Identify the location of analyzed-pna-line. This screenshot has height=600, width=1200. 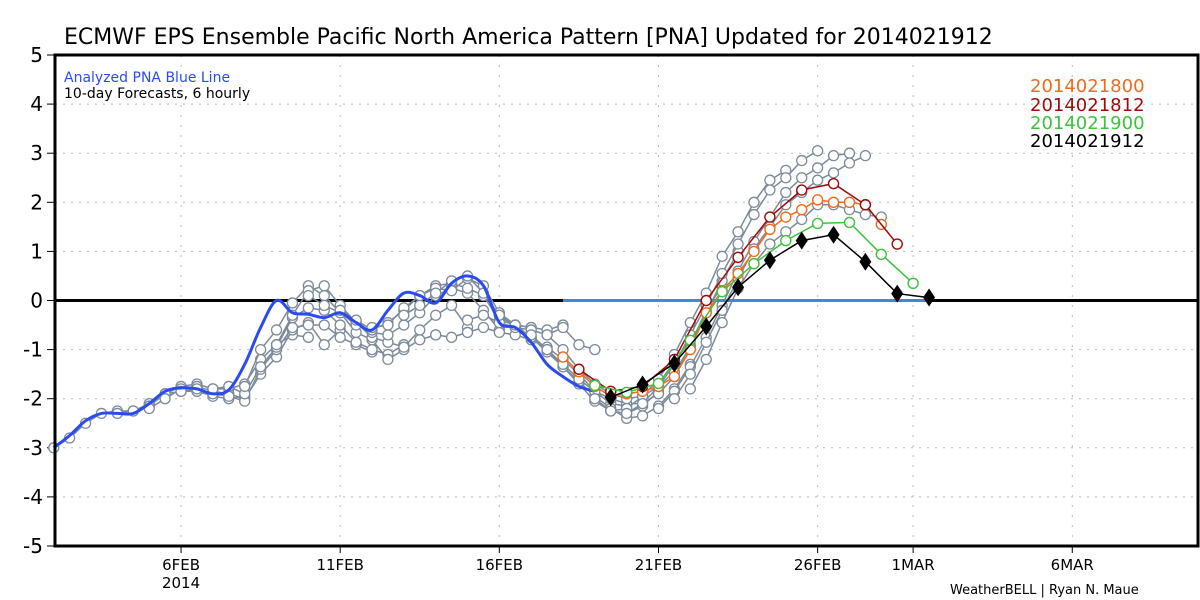
(324, 361).